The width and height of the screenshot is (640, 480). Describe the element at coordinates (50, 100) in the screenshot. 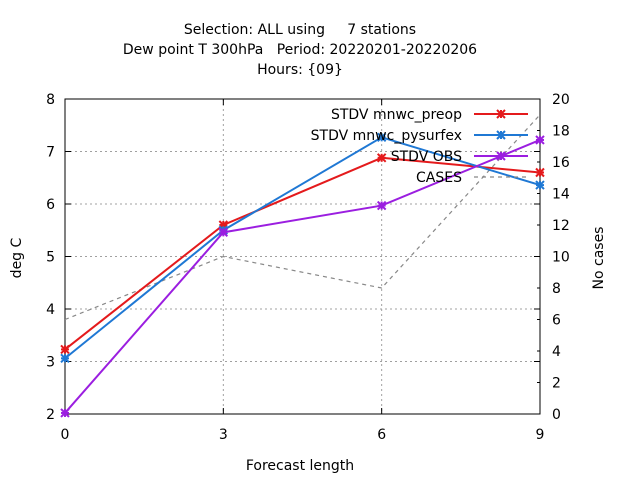

I see `y-tick-label: 8` at that location.